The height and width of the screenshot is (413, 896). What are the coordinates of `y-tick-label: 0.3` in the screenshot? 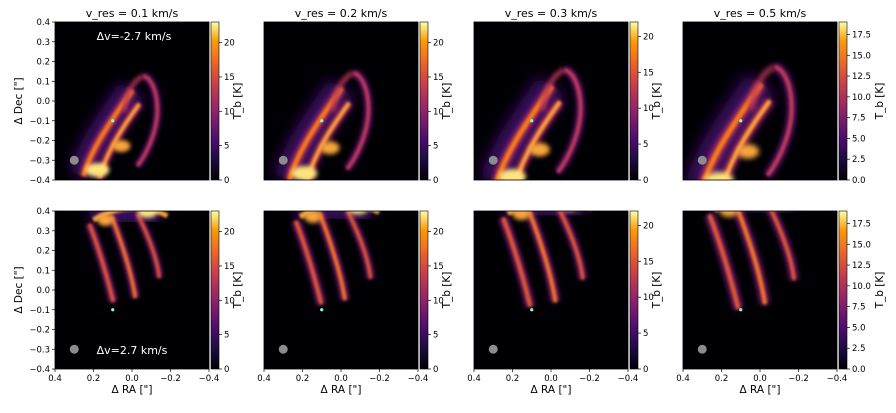 It's located at (43, 43).